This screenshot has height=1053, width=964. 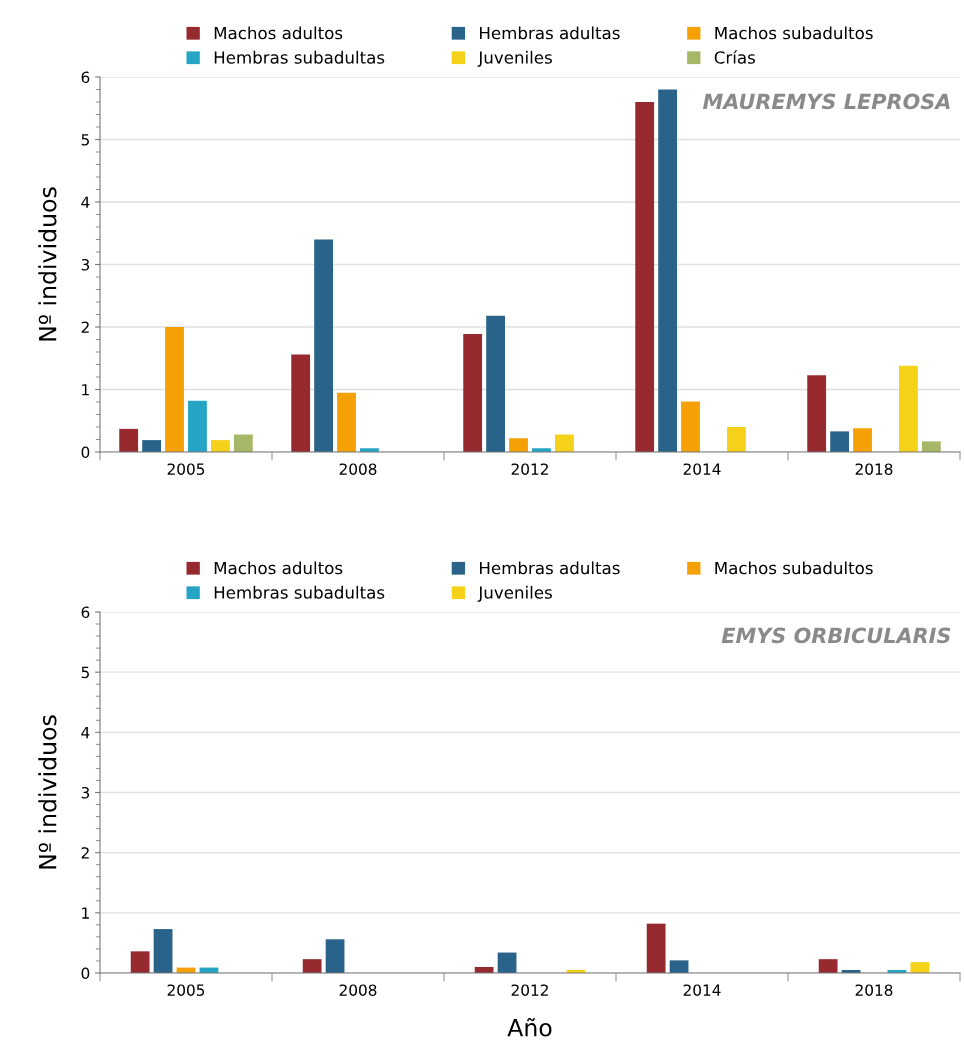 What do you see at coordinates (529, 1027) in the screenshot?
I see `x-axis-title: Año` at bounding box center [529, 1027].